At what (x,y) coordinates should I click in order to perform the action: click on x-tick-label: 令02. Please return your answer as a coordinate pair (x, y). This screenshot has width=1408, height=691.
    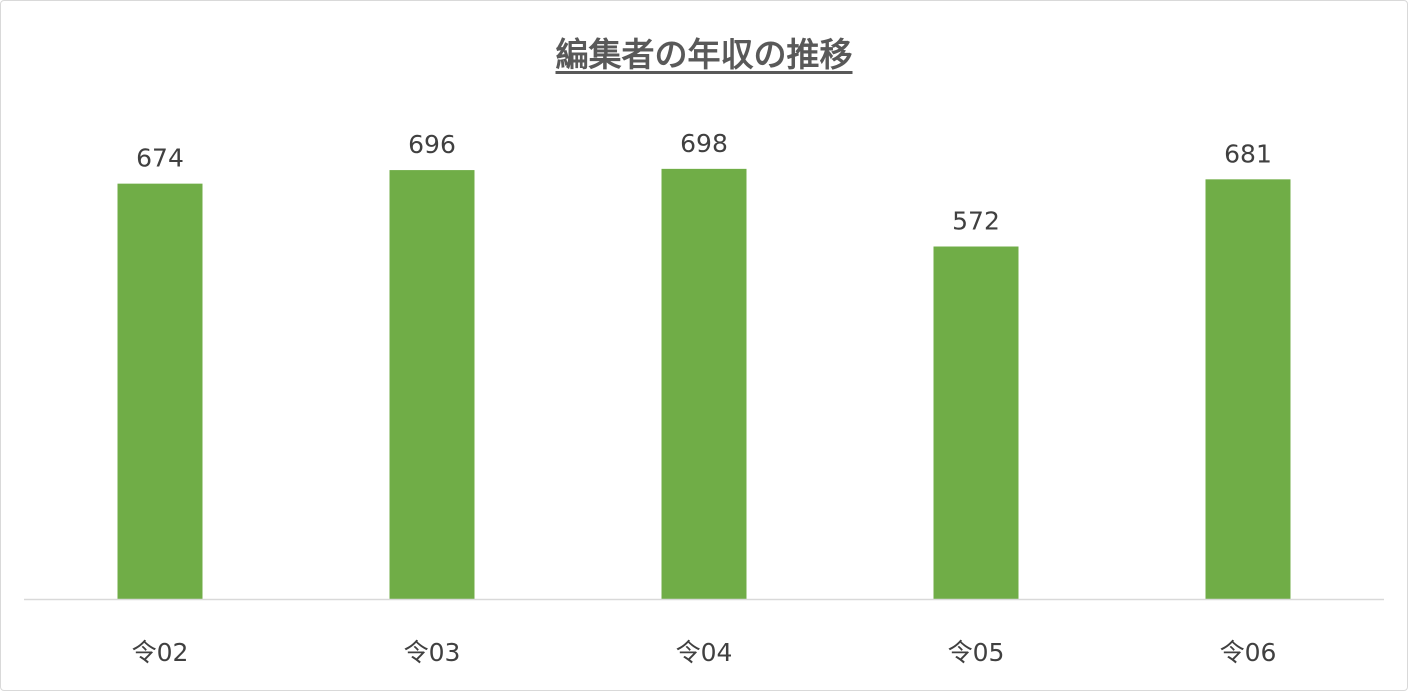
    Looking at the image, I should click on (160, 652).